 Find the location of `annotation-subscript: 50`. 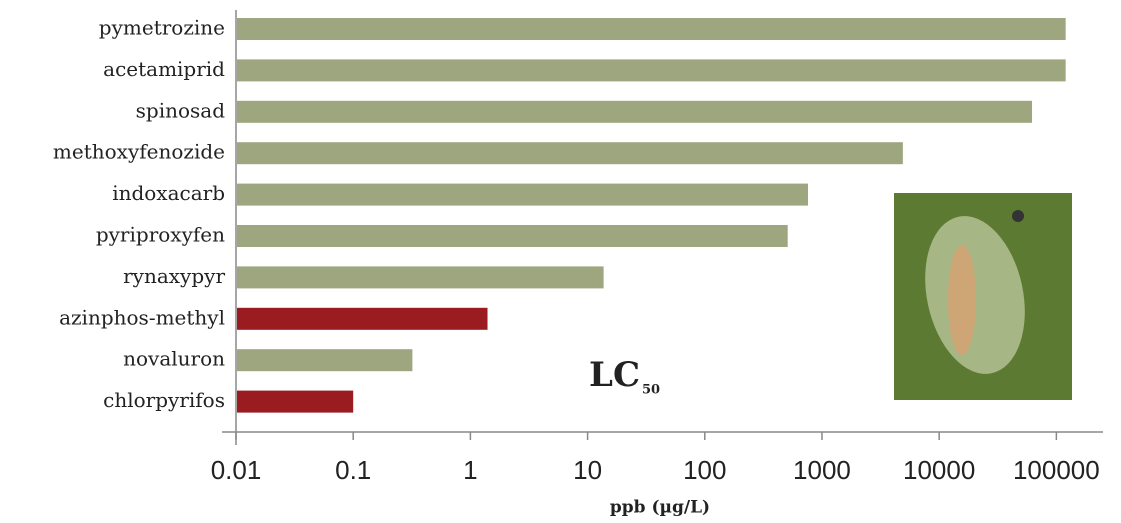

annotation-subscript: 50 is located at coordinates (651, 390).